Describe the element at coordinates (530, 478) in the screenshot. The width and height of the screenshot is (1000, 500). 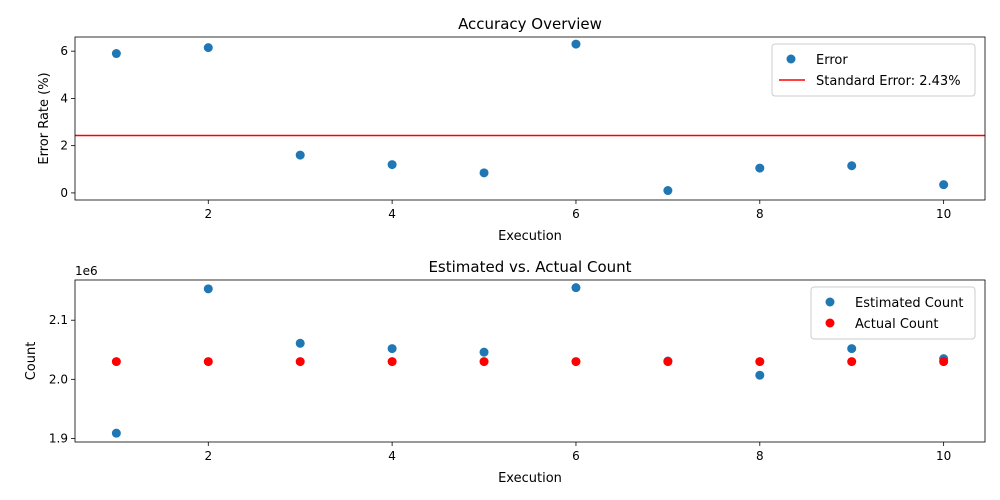
I see `chart2-xlabel: Execution` at that location.